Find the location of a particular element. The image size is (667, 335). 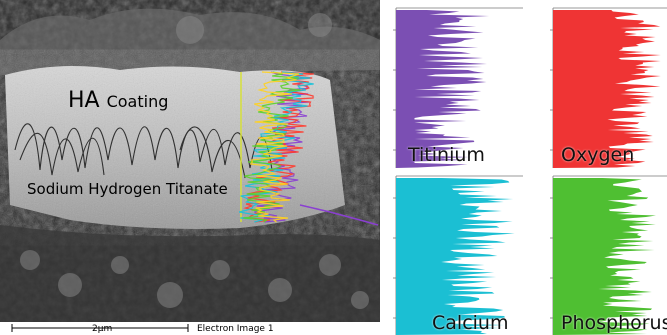

electron-image-label: Electron Image 1 is located at coordinates (235, 329).